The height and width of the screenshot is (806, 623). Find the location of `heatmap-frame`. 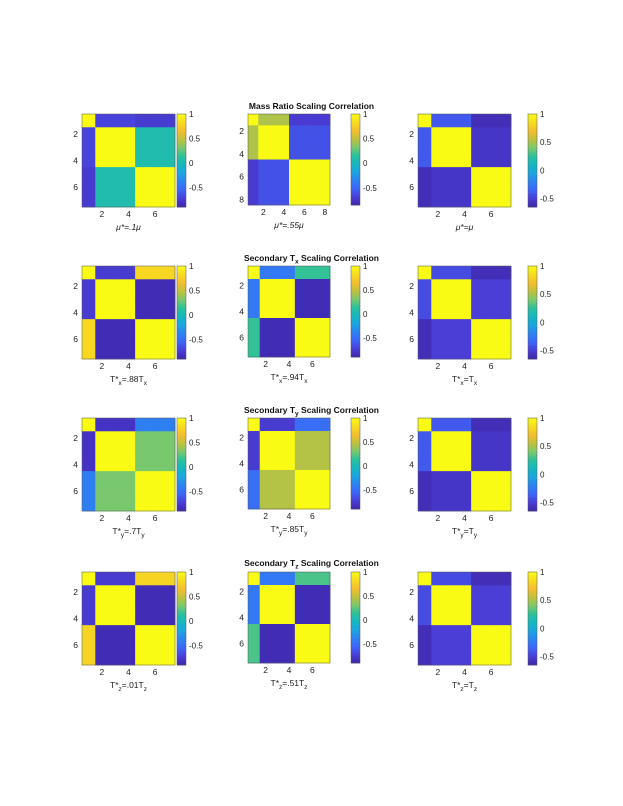

heatmap-frame is located at coordinates (464, 464).